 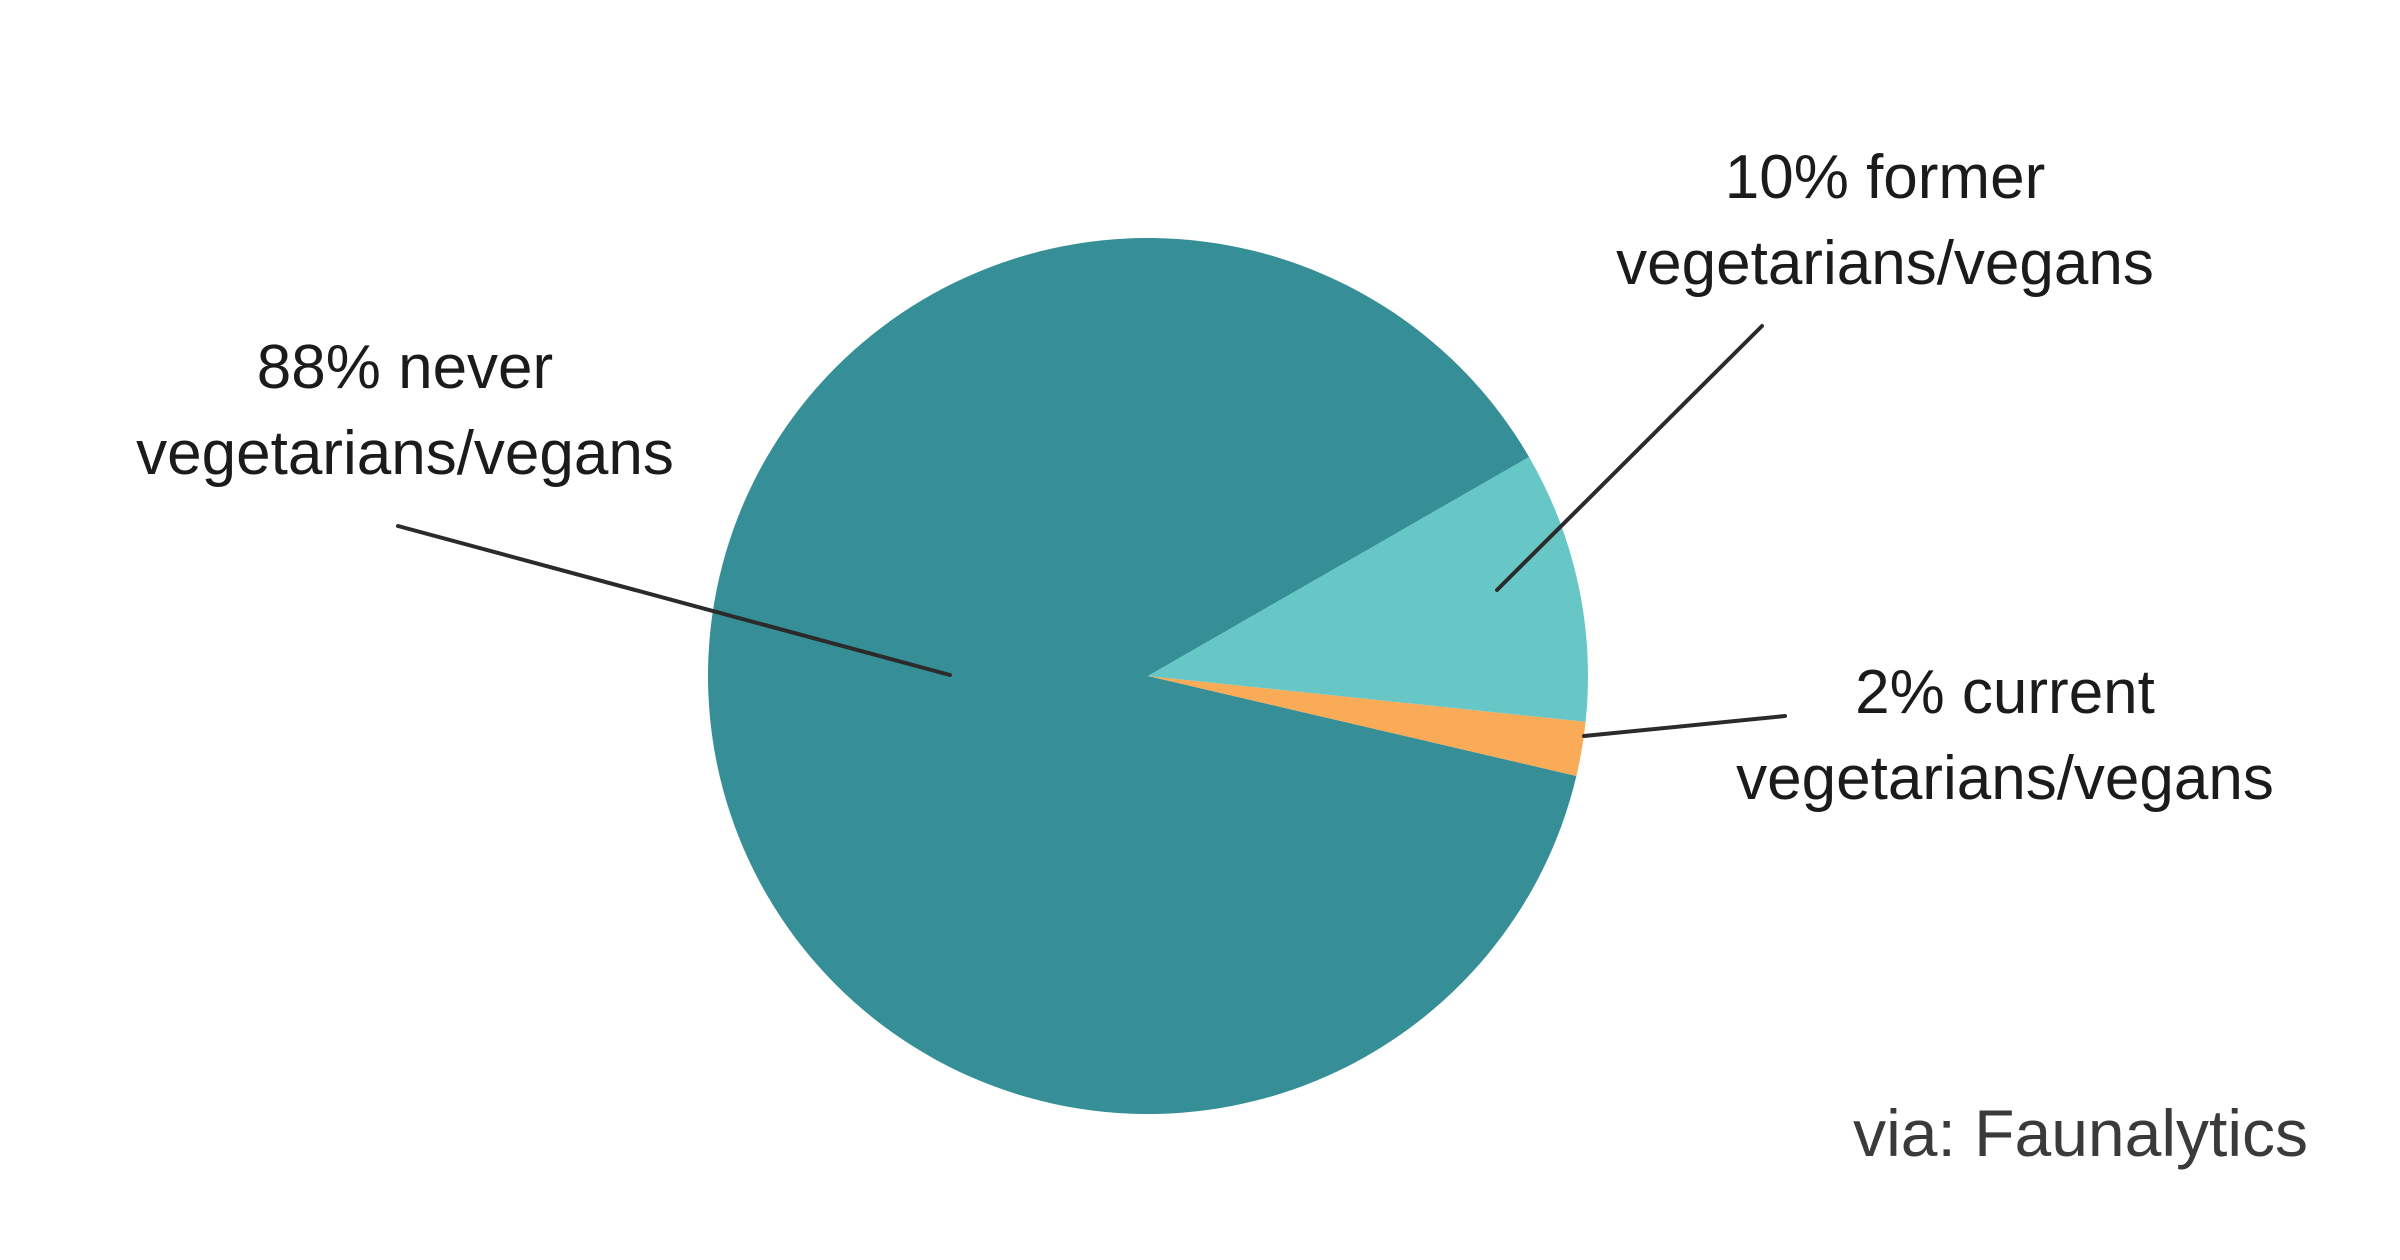 What do you see at coordinates (2080, 1133) in the screenshot?
I see `source-note: via: Faunalytics` at bounding box center [2080, 1133].